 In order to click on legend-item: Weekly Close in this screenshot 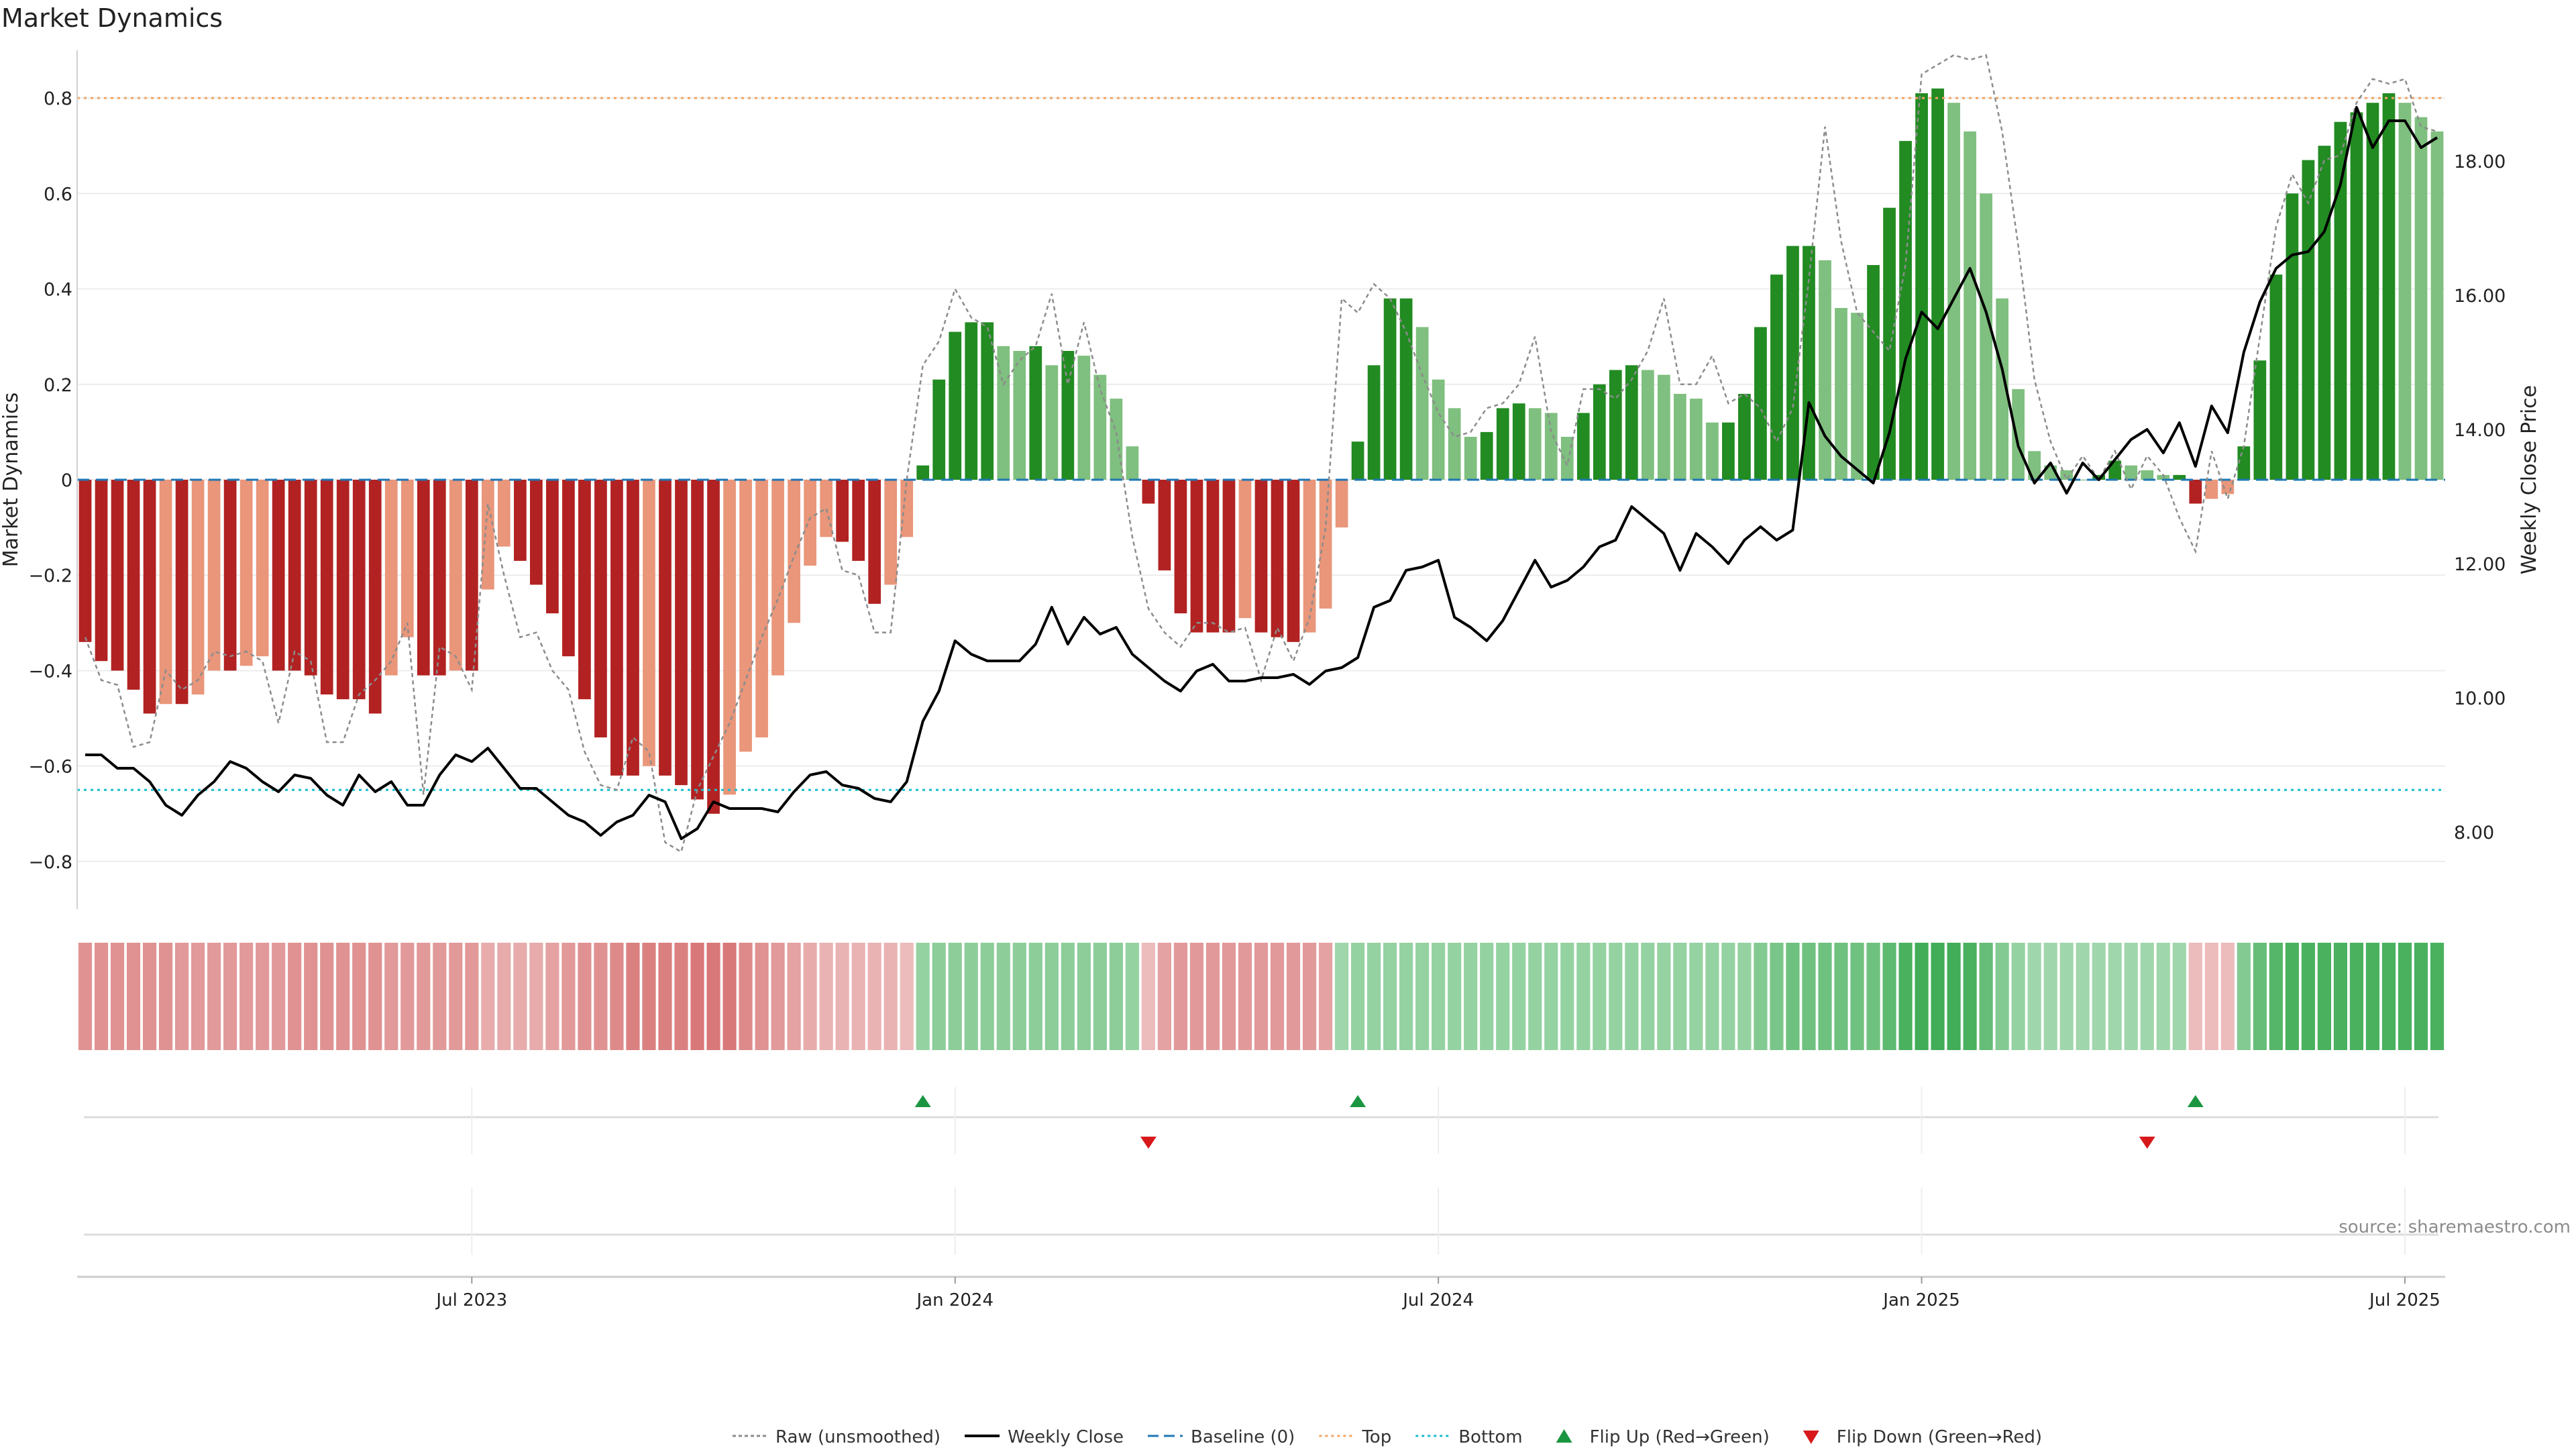, I will do `click(1044, 1437)`.